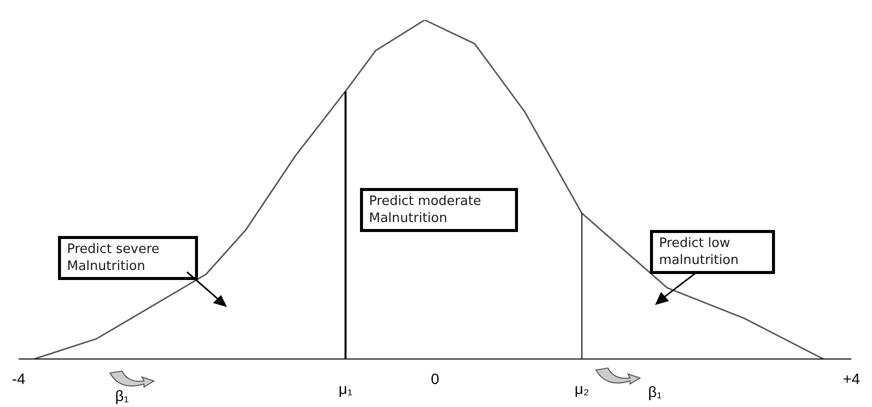 The height and width of the screenshot is (407, 872). I want to click on ref-line-label: μ₂, so click(582, 389).